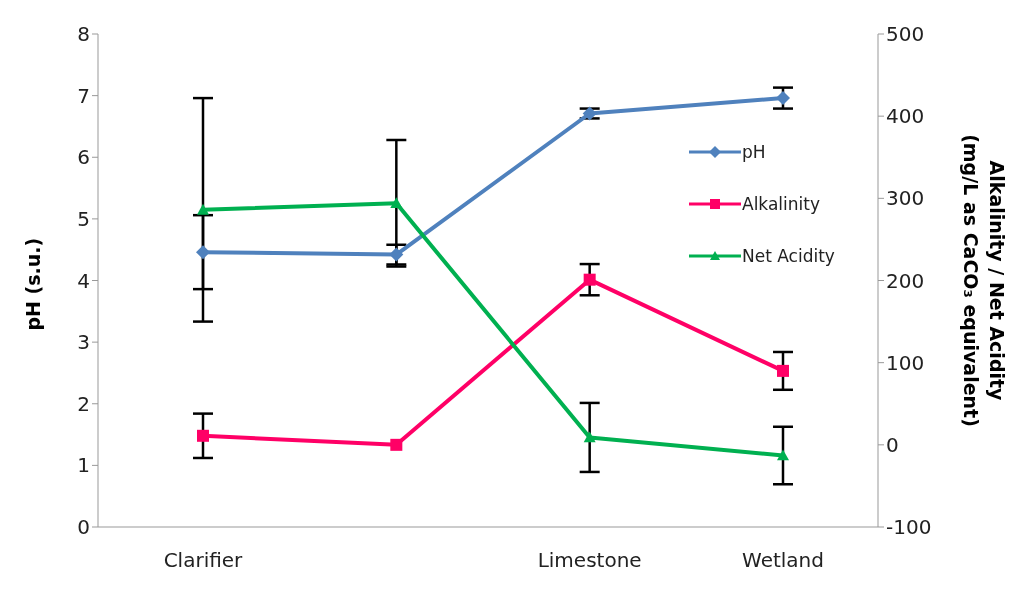 This screenshot has width=1031, height=597. Describe the element at coordinates (754, 152) in the screenshot. I see `legend-label: pH` at that location.